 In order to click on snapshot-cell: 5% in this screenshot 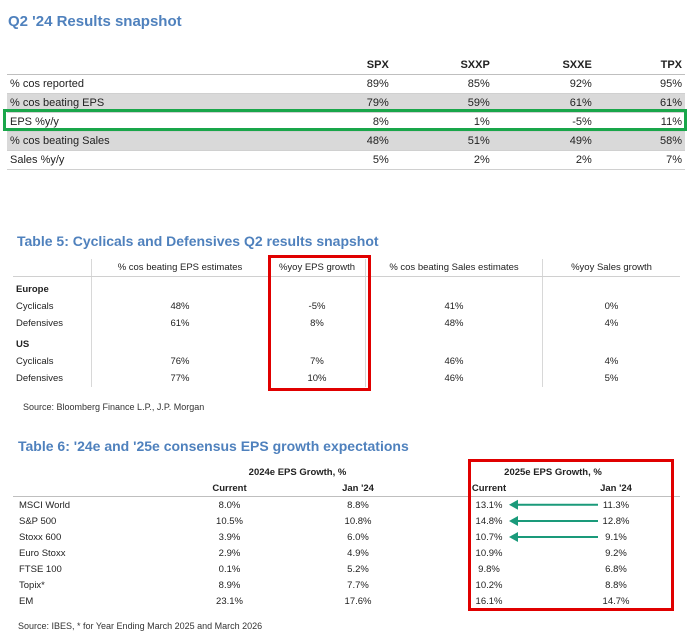, I will do `click(345, 160)`.